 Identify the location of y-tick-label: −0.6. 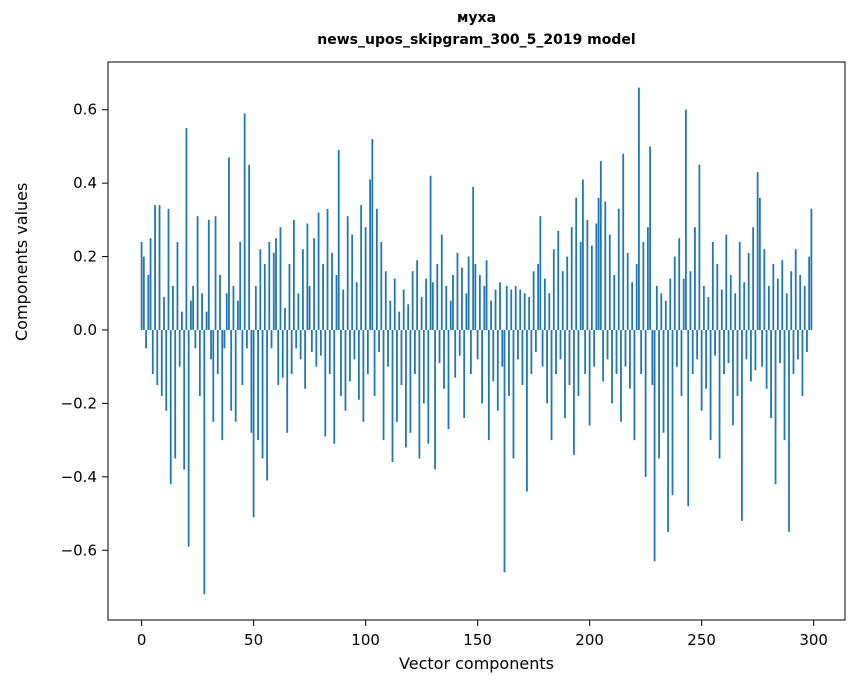
(79, 550).